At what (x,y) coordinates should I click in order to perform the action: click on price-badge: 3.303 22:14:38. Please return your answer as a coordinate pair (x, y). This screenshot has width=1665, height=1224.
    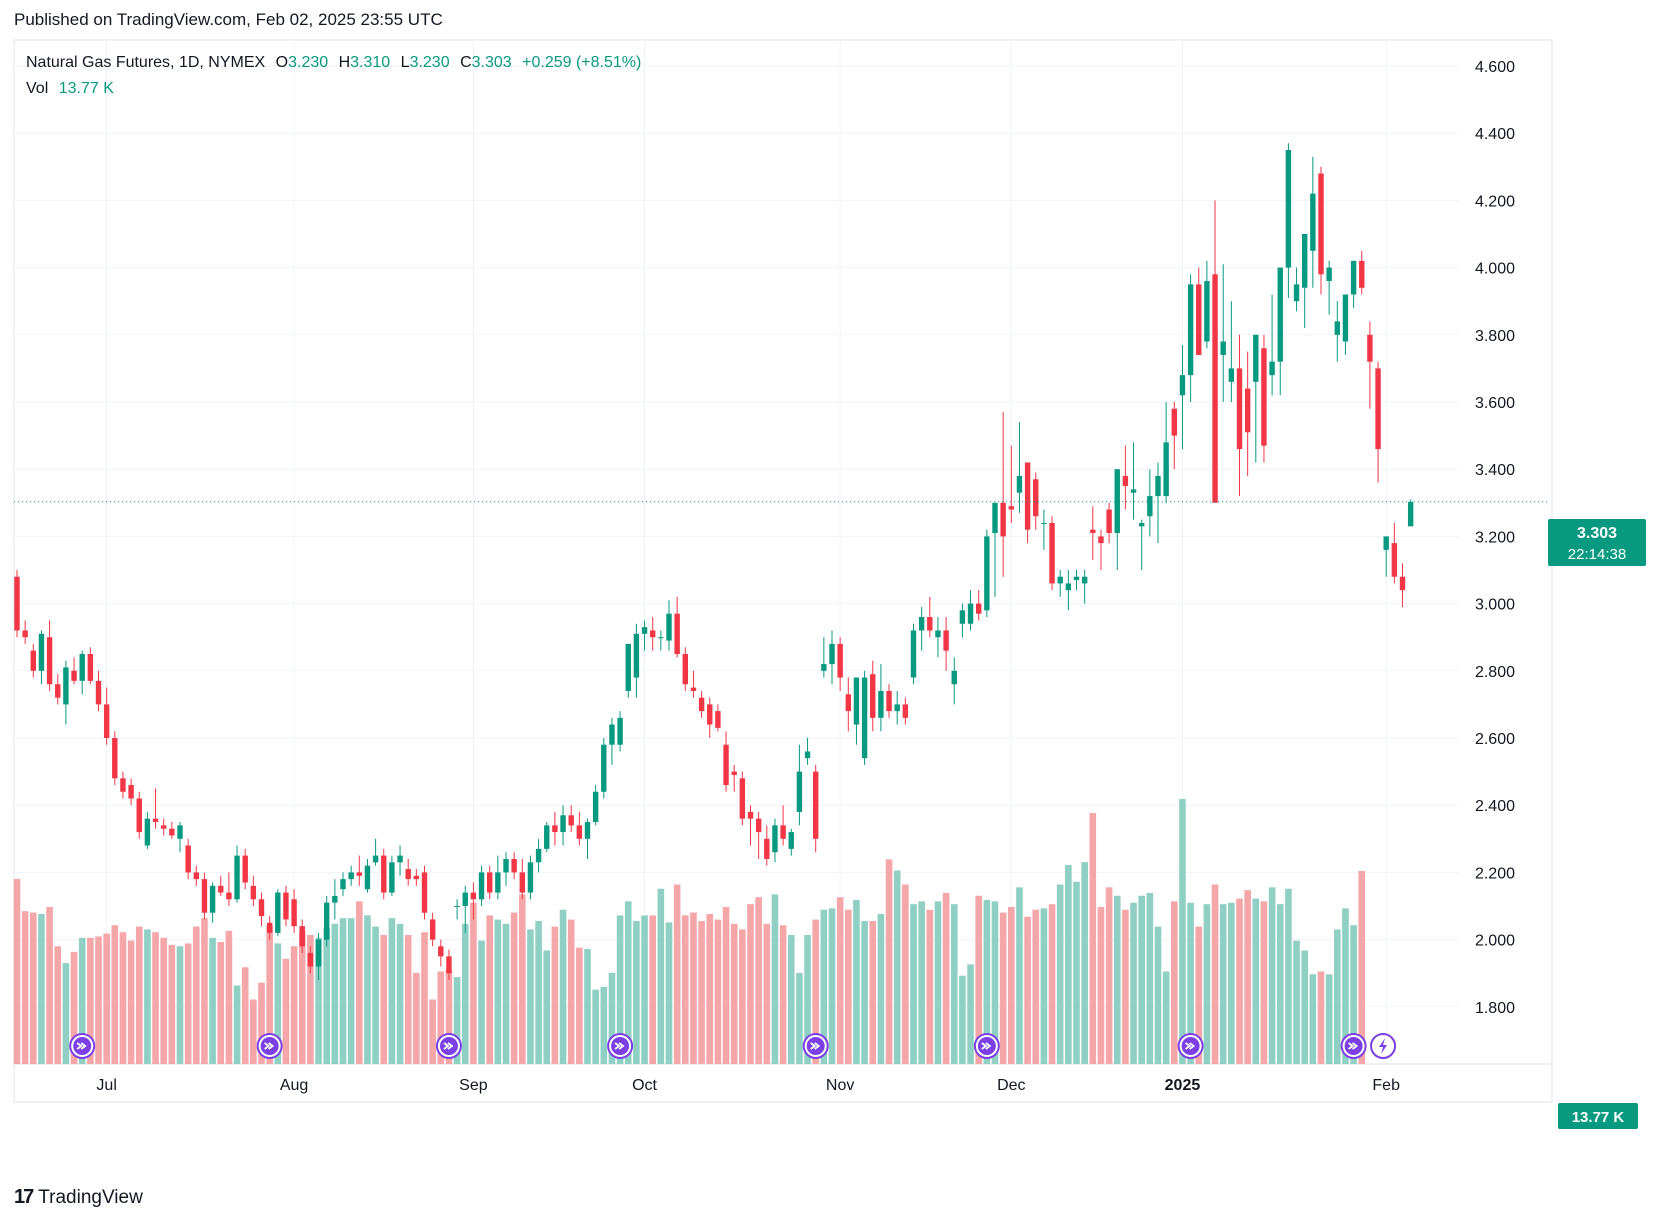
    Looking at the image, I should click on (1597, 542).